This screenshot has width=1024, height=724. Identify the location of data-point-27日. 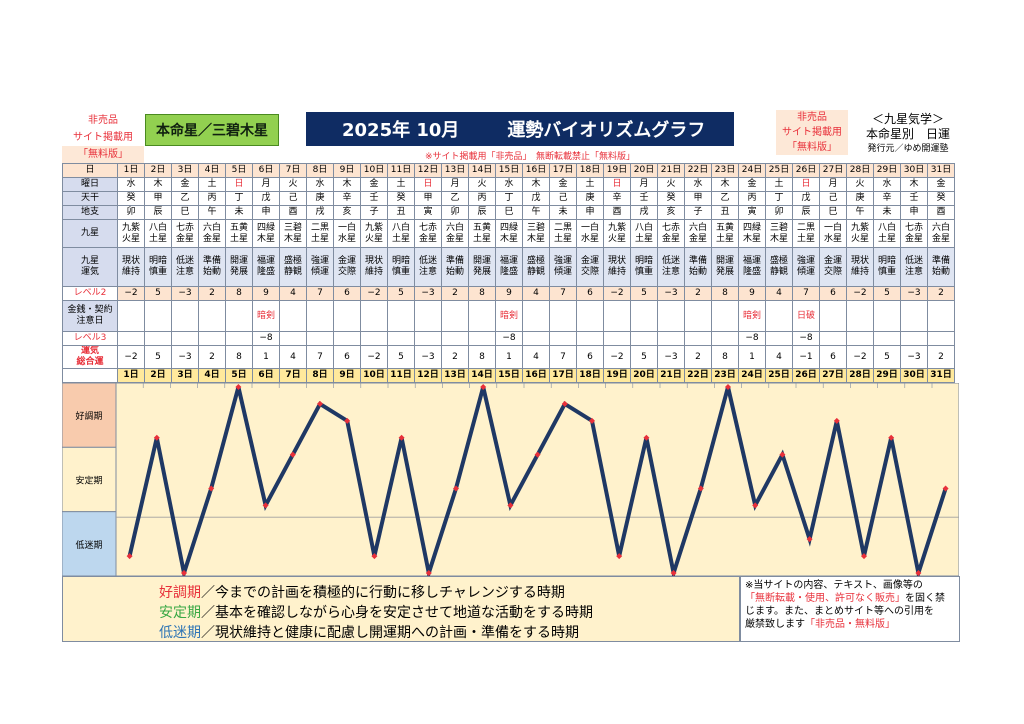
(836, 420).